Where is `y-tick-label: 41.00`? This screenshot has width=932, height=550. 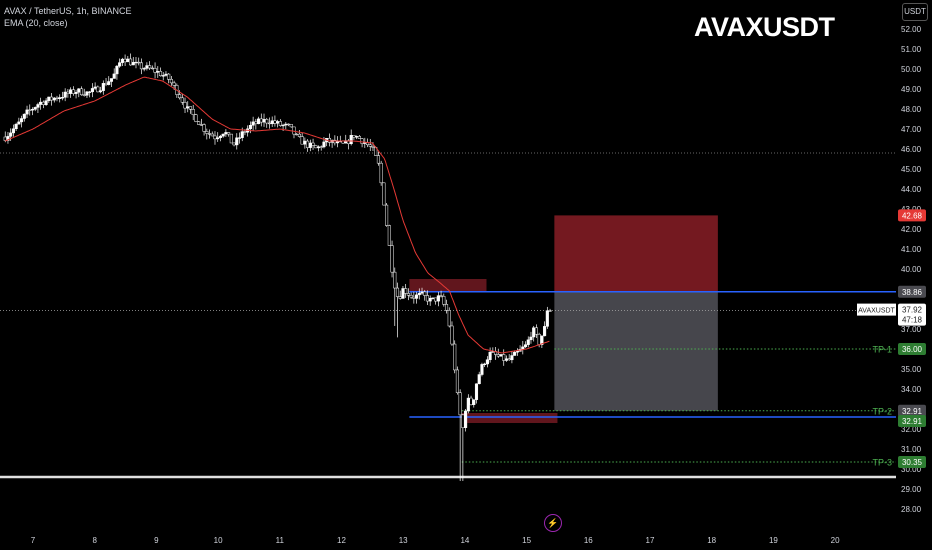
y-tick-label: 41.00 is located at coordinates (911, 249).